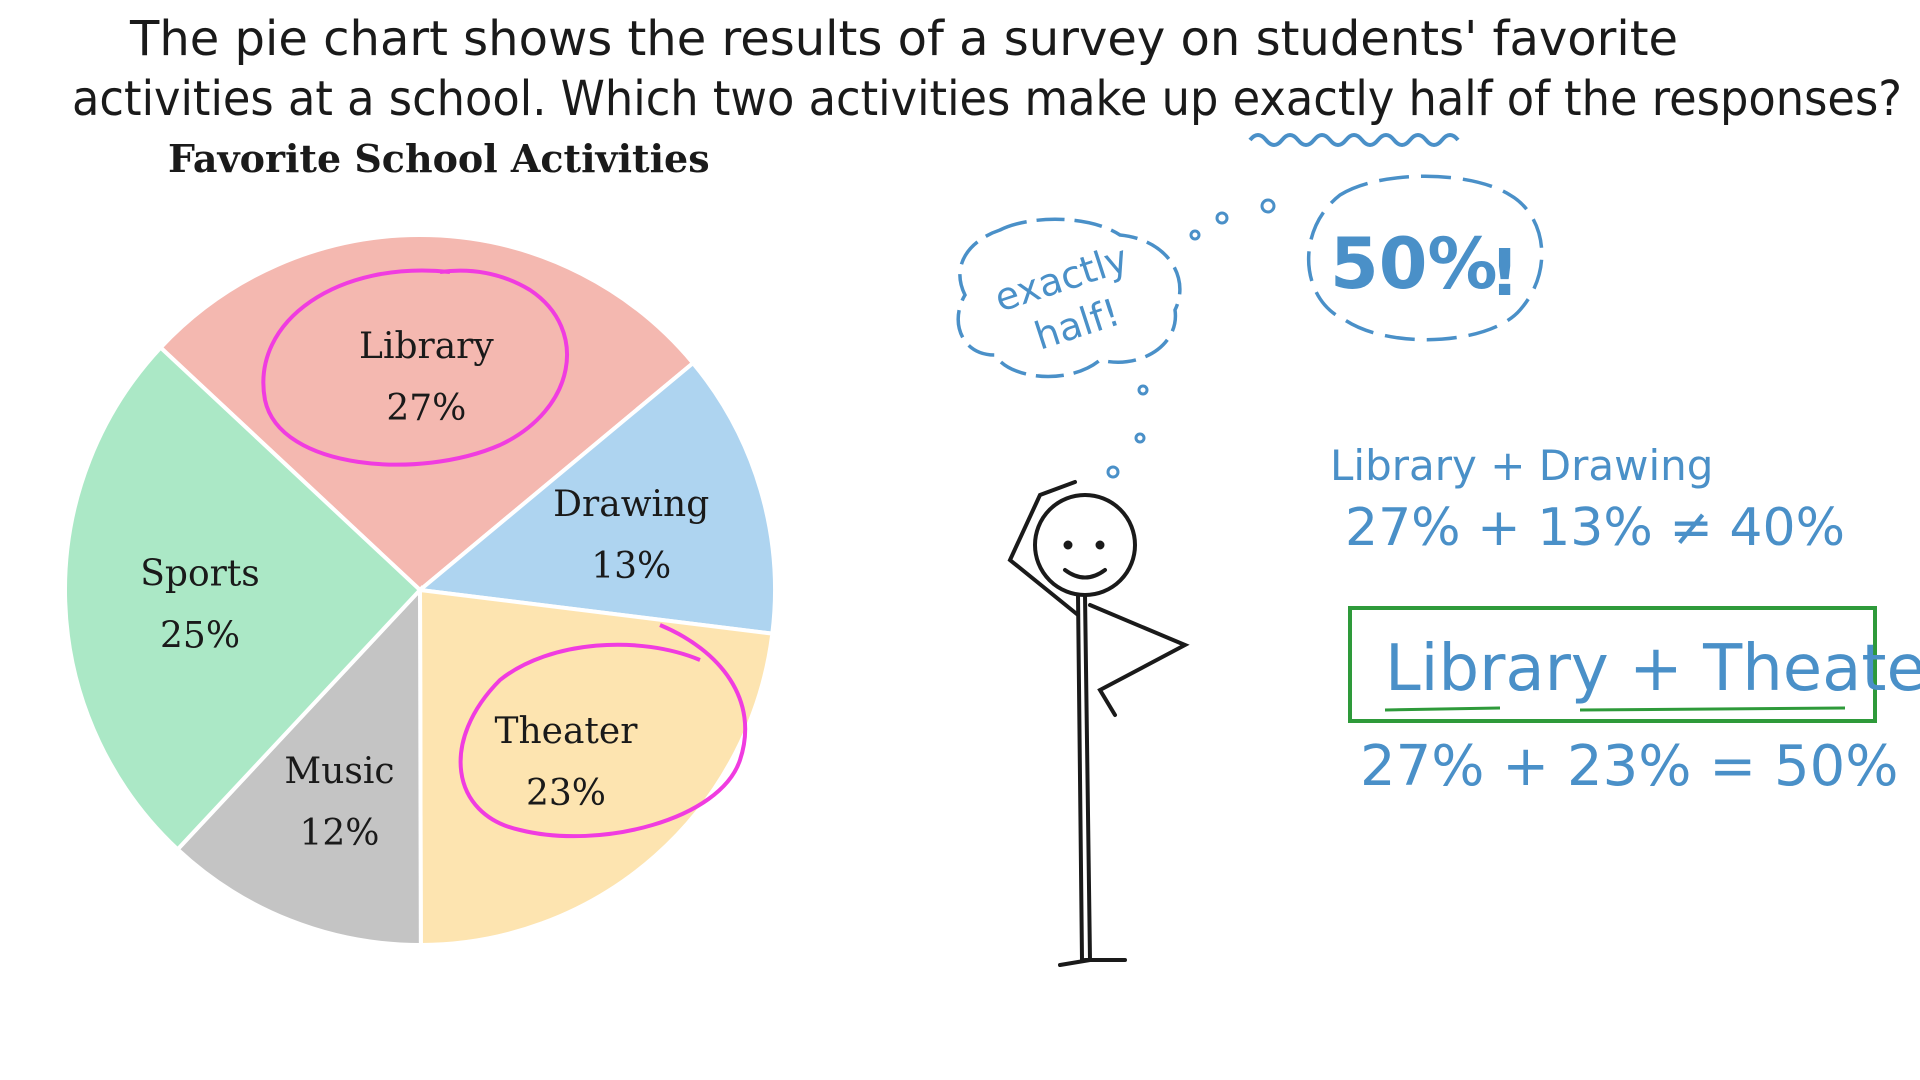  I want to click on pie-value-drawing: 13%, so click(631, 566).